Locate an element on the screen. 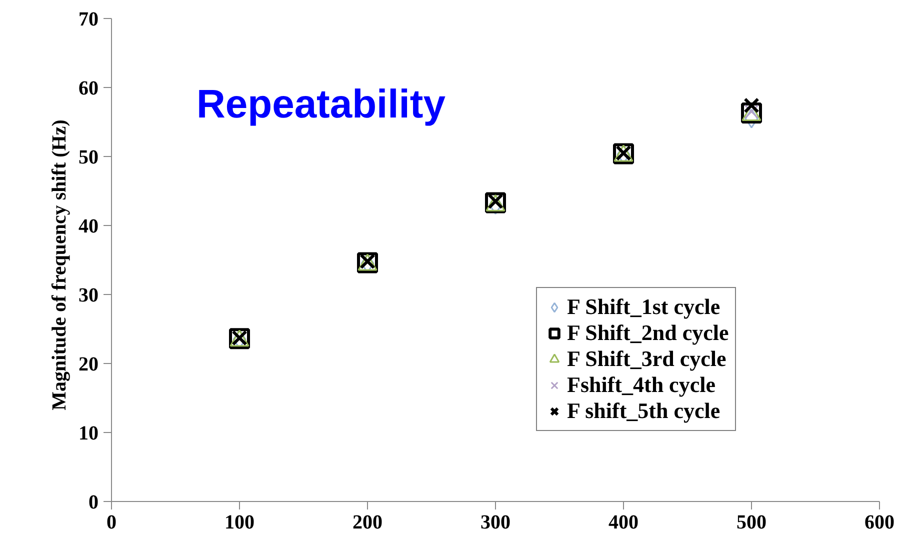 The height and width of the screenshot is (548, 903). y-tick-label: 30 is located at coordinates (88, 295).